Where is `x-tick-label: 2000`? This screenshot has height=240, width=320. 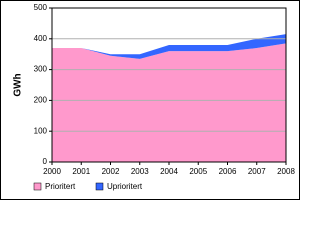 x-tick-label: 2000 is located at coordinates (52, 171).